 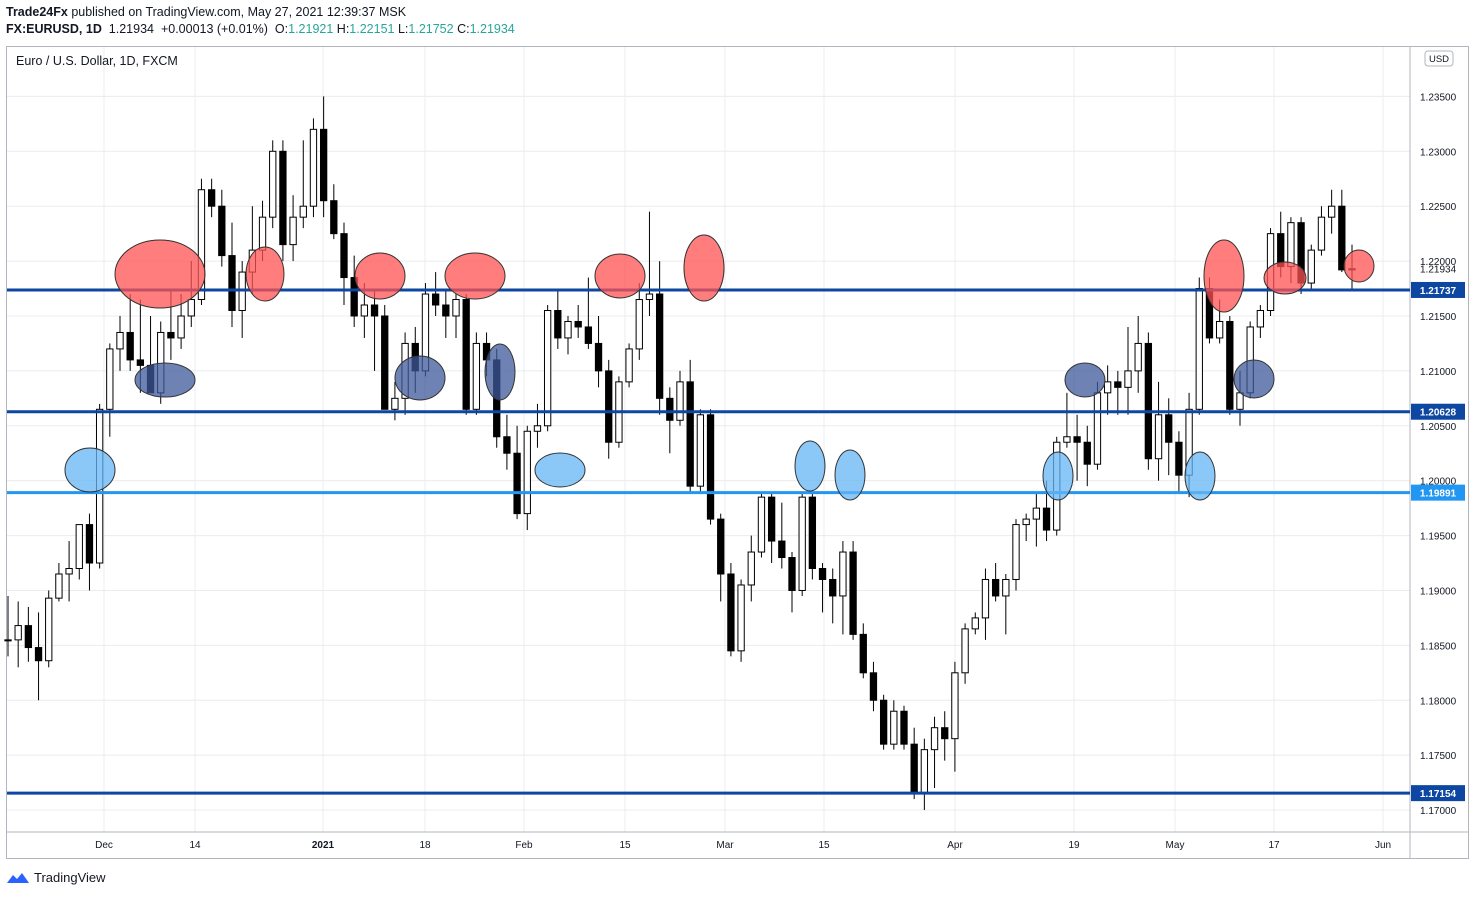 I want to click on symbol-label: FX:EURUSD, 1D, so click(x=54, y=29).